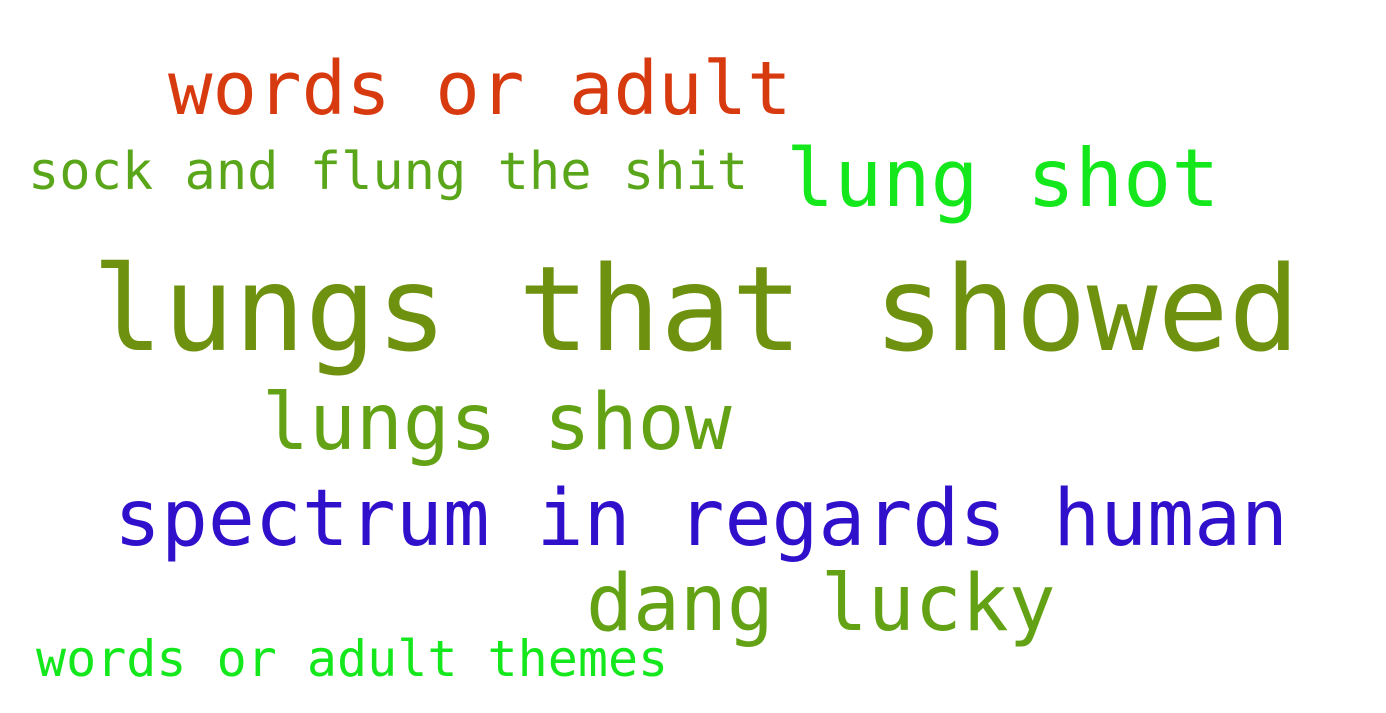  What do you see at coordinates (480, 89) in the screenshot?
I see `word-words-or-adult: words or adult` at bounding box center [480, 89].